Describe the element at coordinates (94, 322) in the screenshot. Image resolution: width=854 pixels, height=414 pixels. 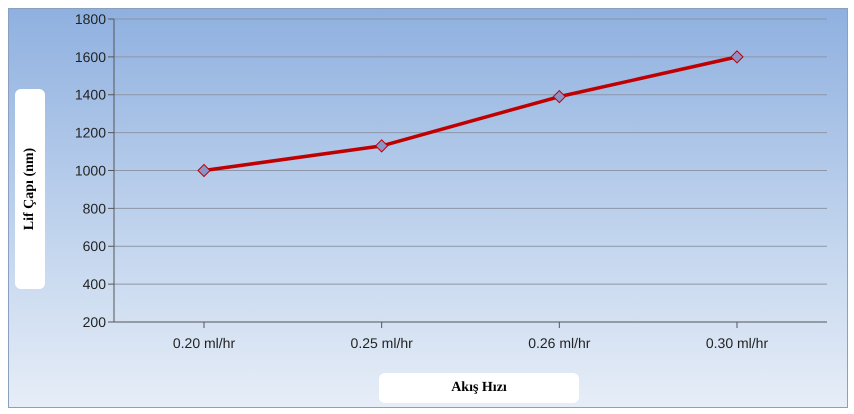
I see `y-tick-label: 200` at that location.